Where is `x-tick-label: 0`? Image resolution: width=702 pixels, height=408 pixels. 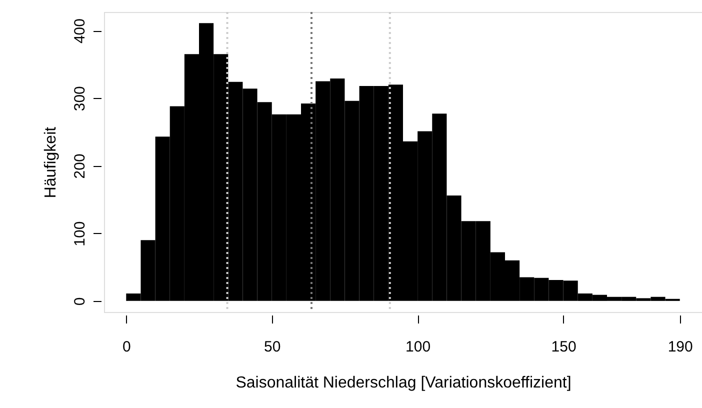
x-tick-label: 0 is located at coordinates (126, 347).